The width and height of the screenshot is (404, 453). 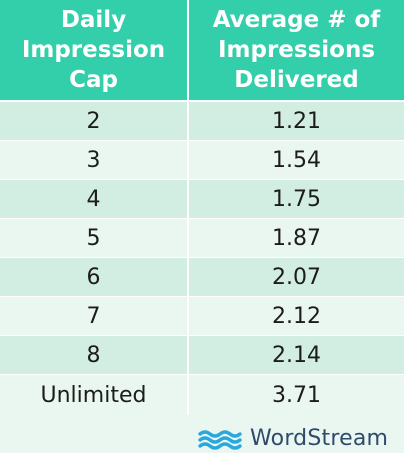 I want to click on brand-name: WordStream, so click(x=319, y=438).